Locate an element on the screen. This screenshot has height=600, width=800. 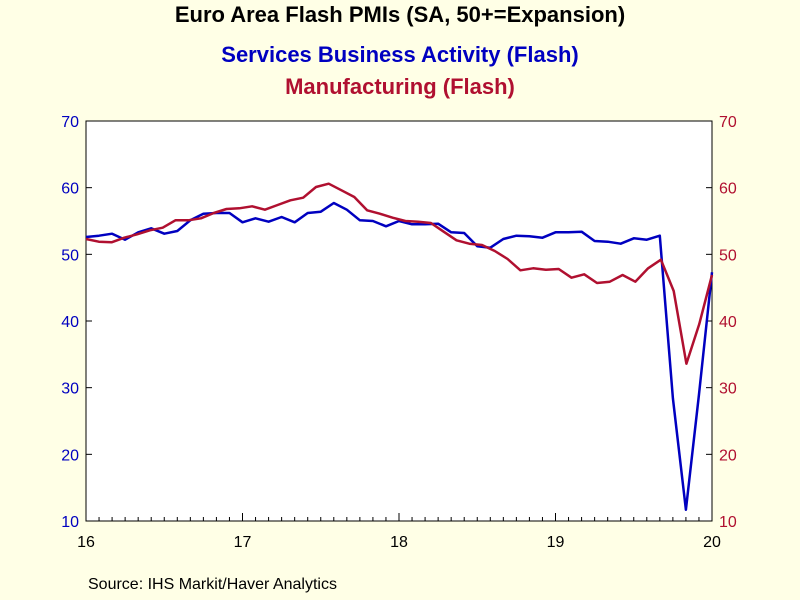
y-tick-label-left: 60 is located at coordinates (70, 189).